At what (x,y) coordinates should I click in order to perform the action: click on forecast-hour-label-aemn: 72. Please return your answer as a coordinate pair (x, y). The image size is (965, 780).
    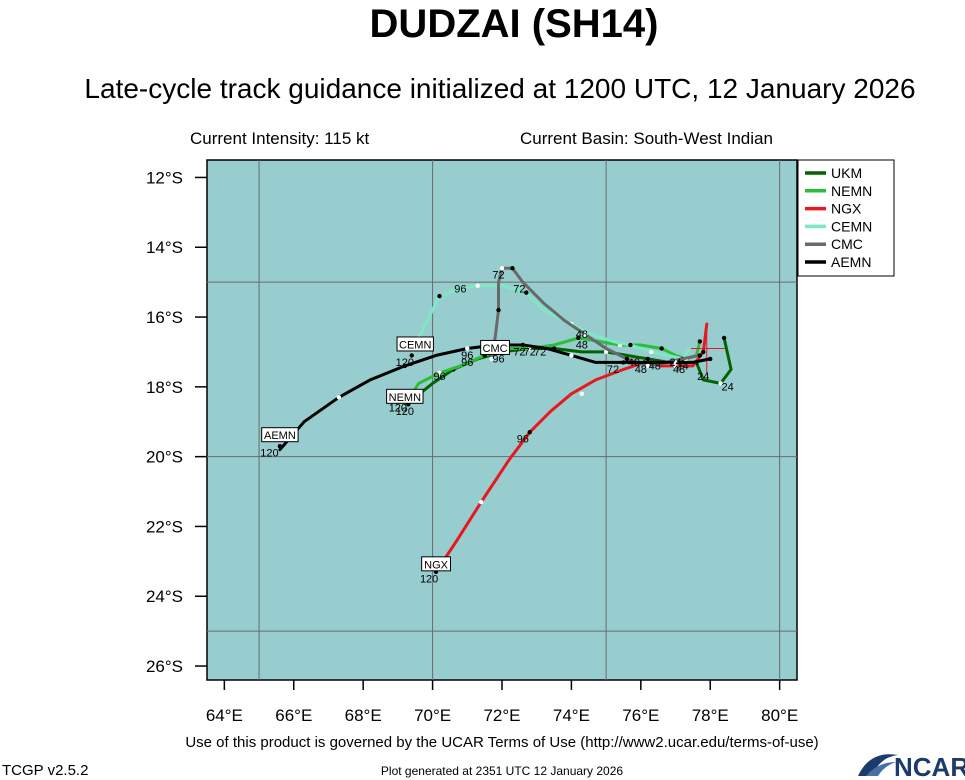
    Looking at the image, I should click on (530, 352).